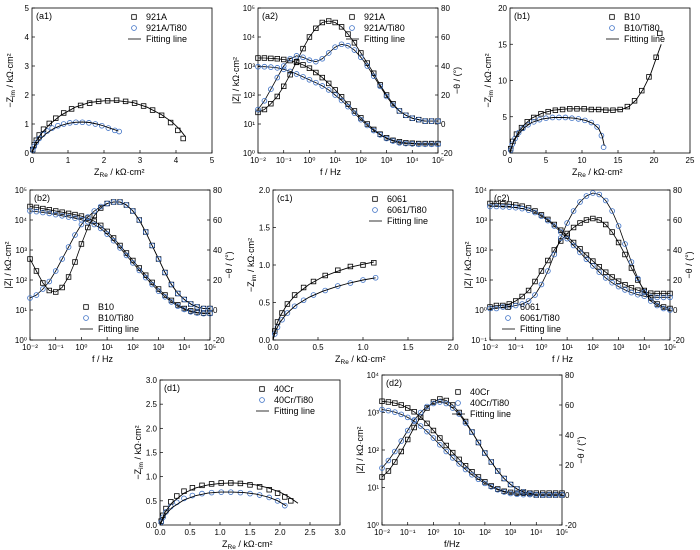  I want to click on y2-tick-label: 60, so click(445, 37).